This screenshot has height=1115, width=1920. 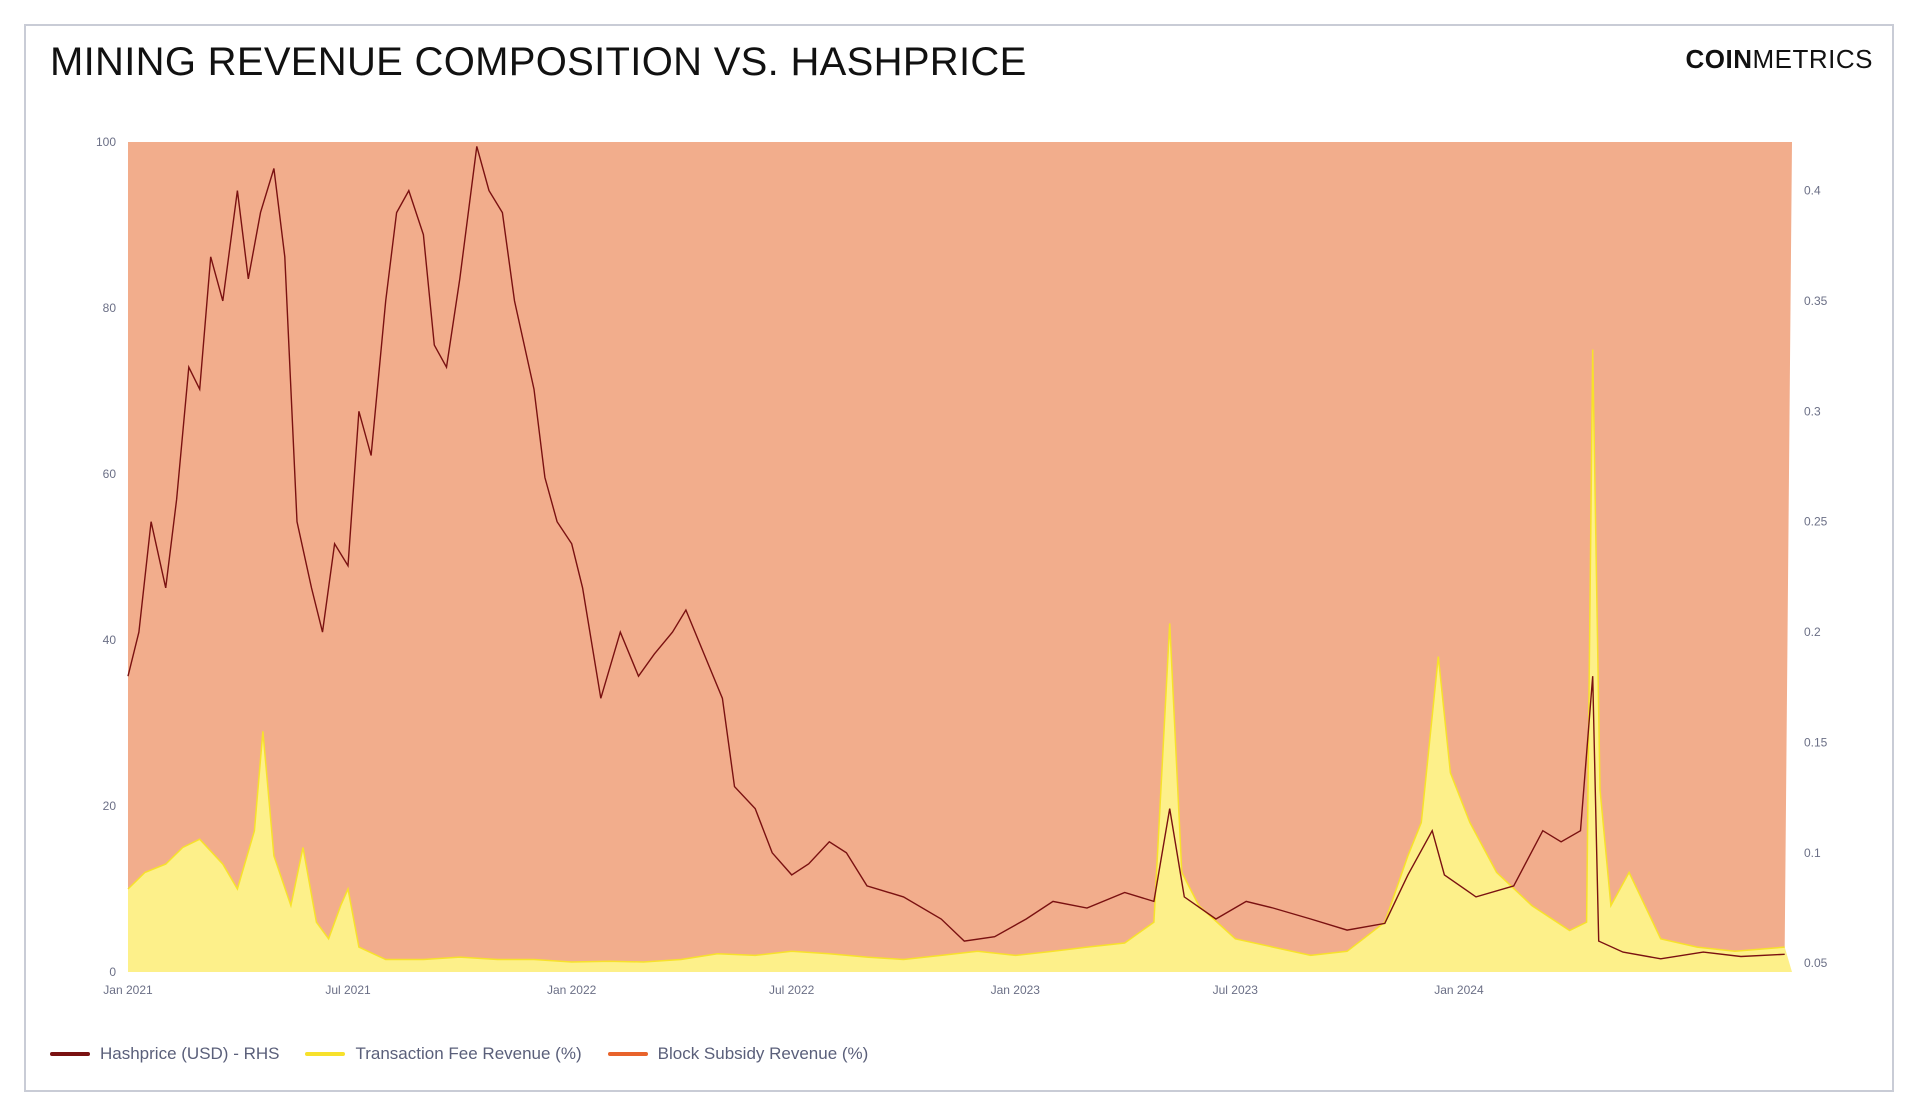 I want to click on x-tick-label: Jul 2023, so click(x=1236, y=990).